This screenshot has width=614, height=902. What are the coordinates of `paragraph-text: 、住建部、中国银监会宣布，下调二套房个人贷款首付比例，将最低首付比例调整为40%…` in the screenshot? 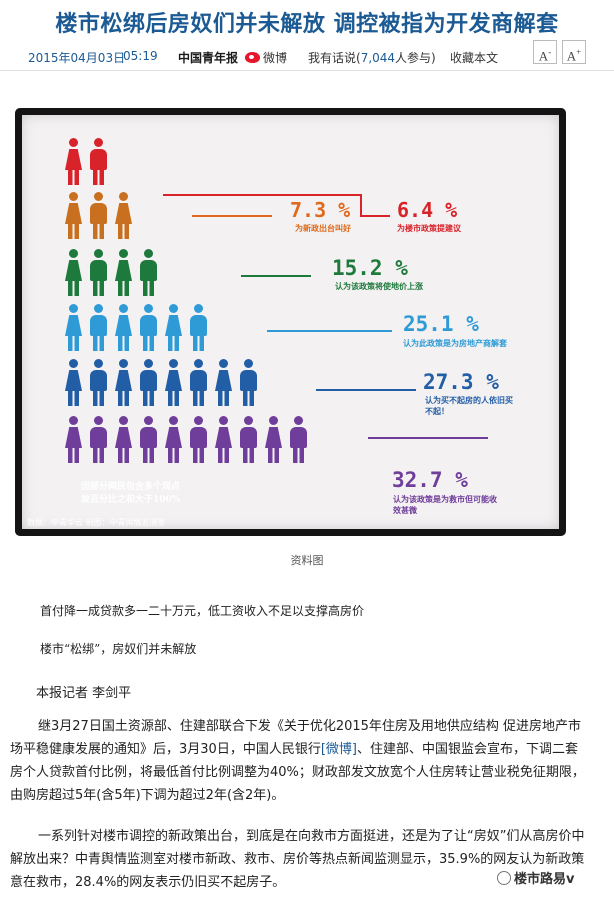 It's located at (297, 772).